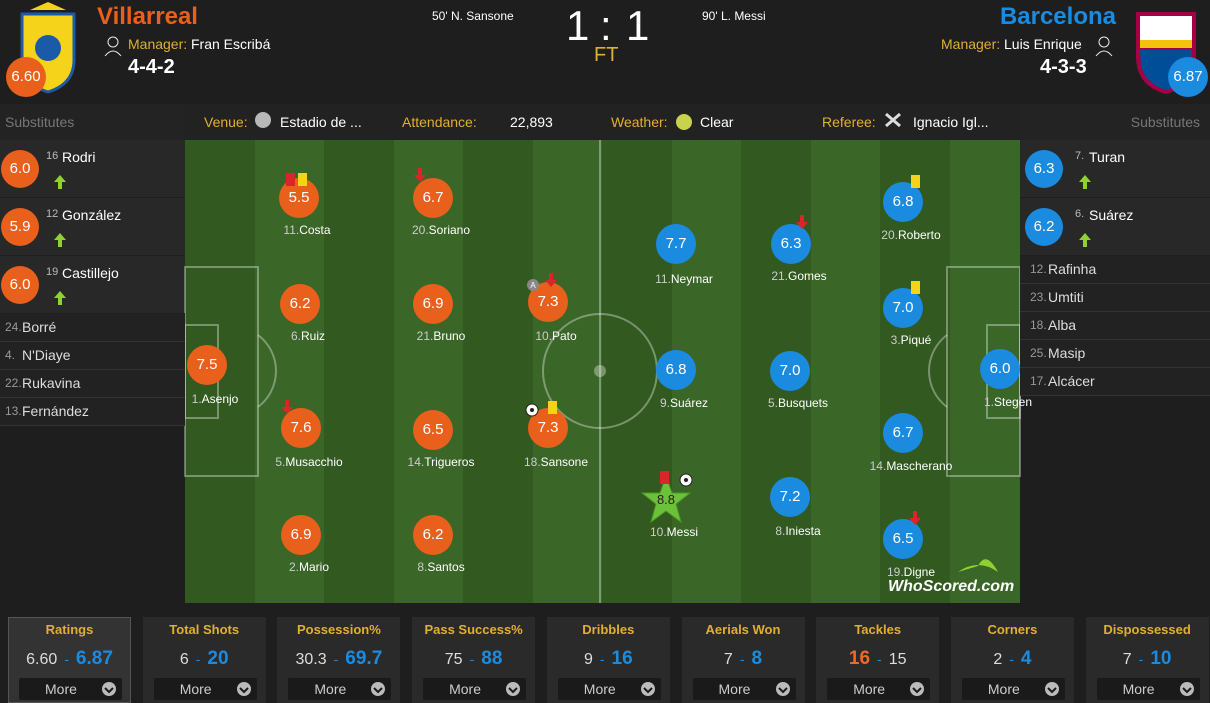  I want to click on sub-rating: 6.3, so click(1044, 169).